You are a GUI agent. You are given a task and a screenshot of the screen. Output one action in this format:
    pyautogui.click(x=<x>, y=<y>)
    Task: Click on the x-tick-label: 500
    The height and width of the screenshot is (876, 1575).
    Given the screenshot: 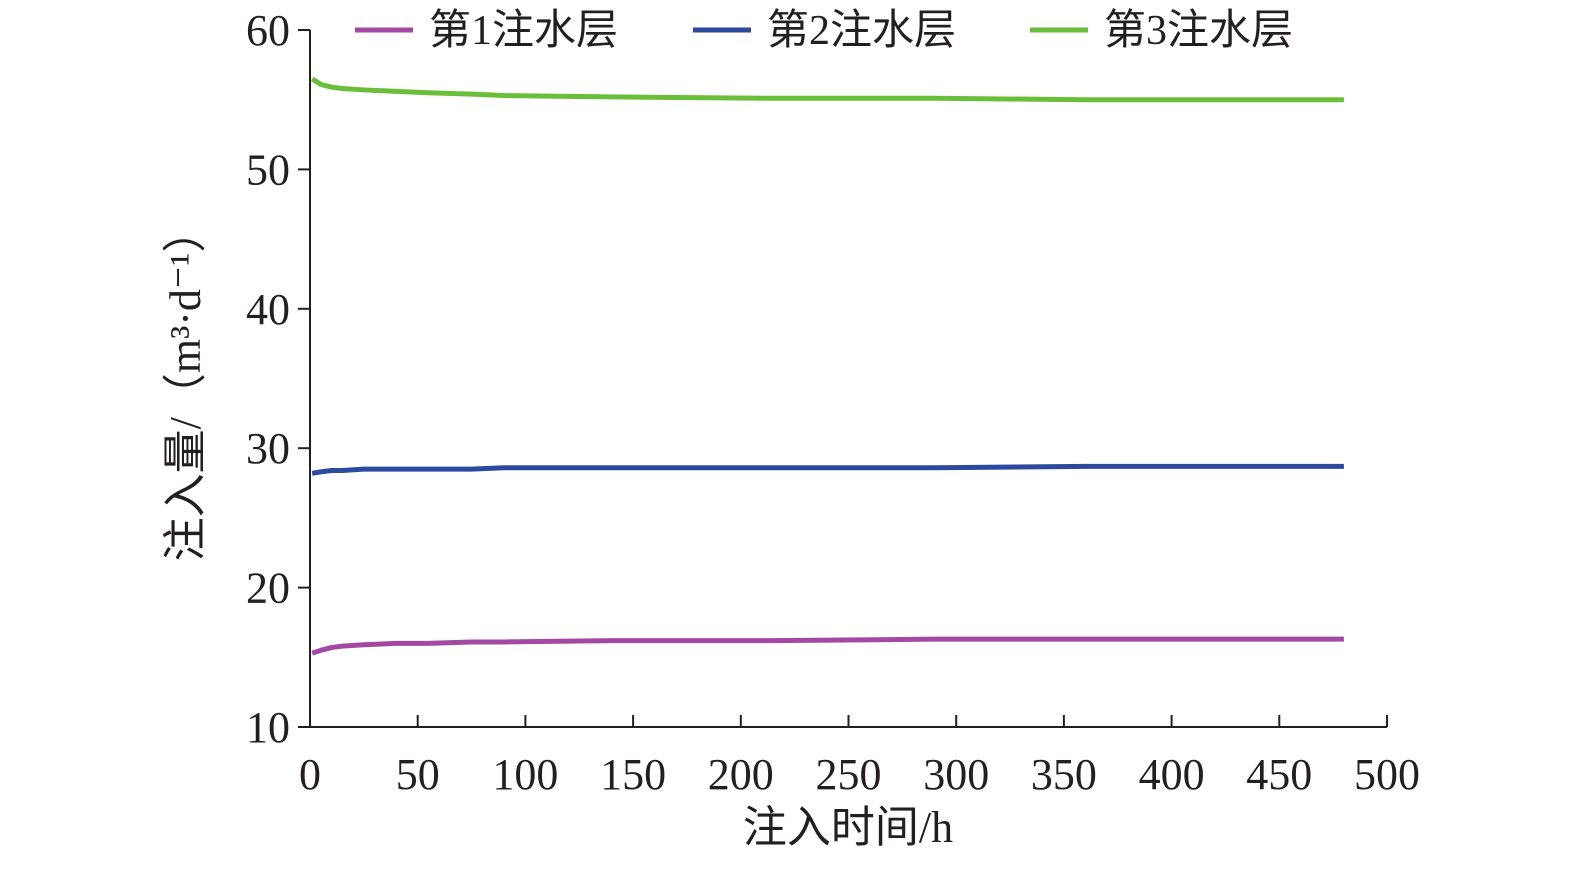 What is the action you would take?
    pyautogui.click(x=1387, y=774)
    